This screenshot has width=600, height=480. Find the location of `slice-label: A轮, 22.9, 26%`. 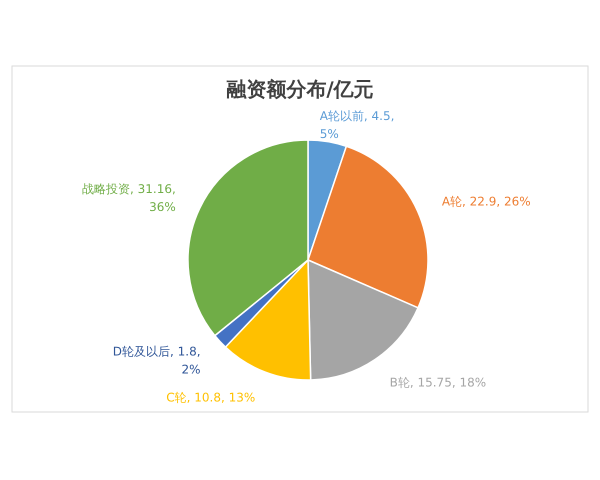

slice-label: A轮, 22.9, 26% is located at coordinates (486, 201).